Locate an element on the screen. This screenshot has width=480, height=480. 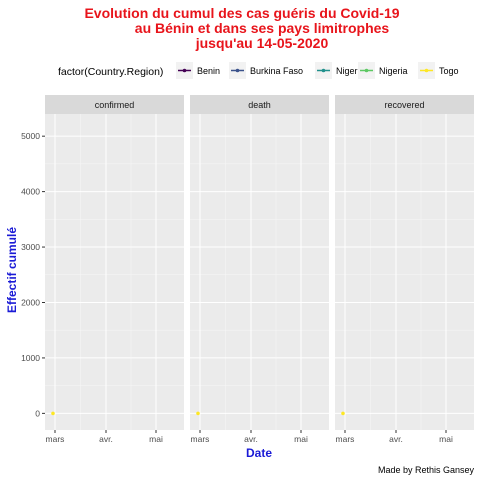
legend-entry: Niger is located at coordinates (336, 70).